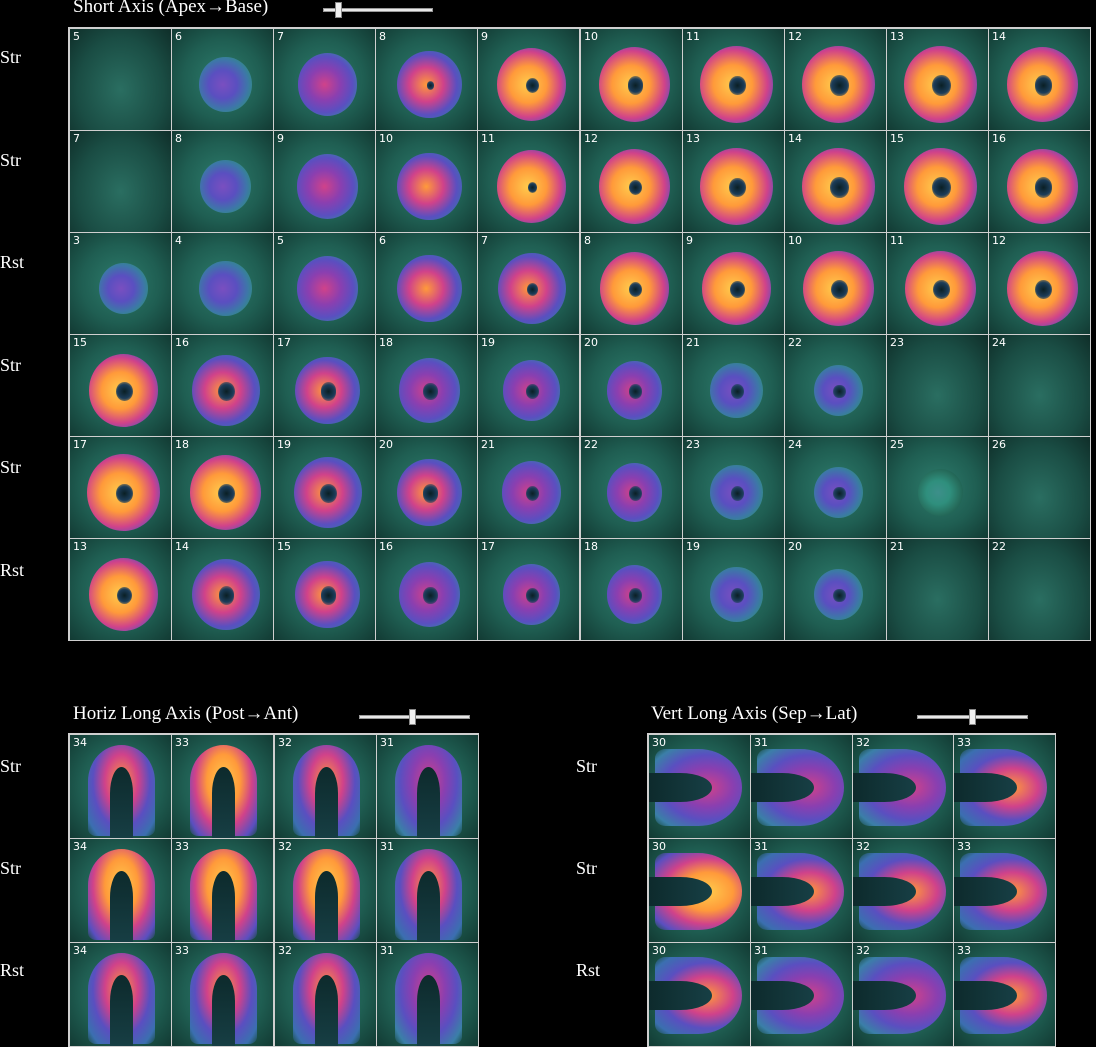 The height and width of the screenshot is (1047, 1096). I want to click on short-axis-slider, so click(378, 10).